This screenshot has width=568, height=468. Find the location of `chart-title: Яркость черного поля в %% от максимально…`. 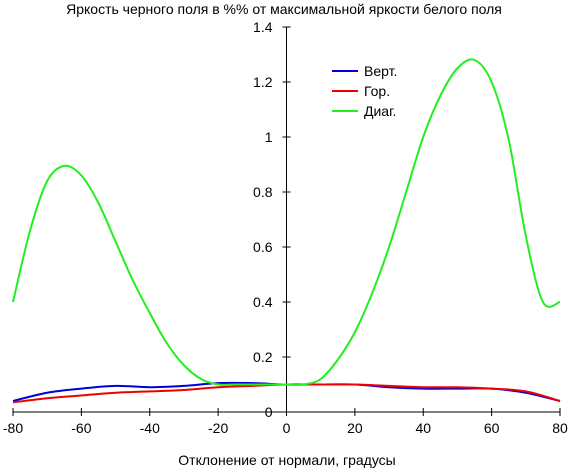

chart-title: Яркость черного поля в %% от максимально… is located at coordinates (284, 9).